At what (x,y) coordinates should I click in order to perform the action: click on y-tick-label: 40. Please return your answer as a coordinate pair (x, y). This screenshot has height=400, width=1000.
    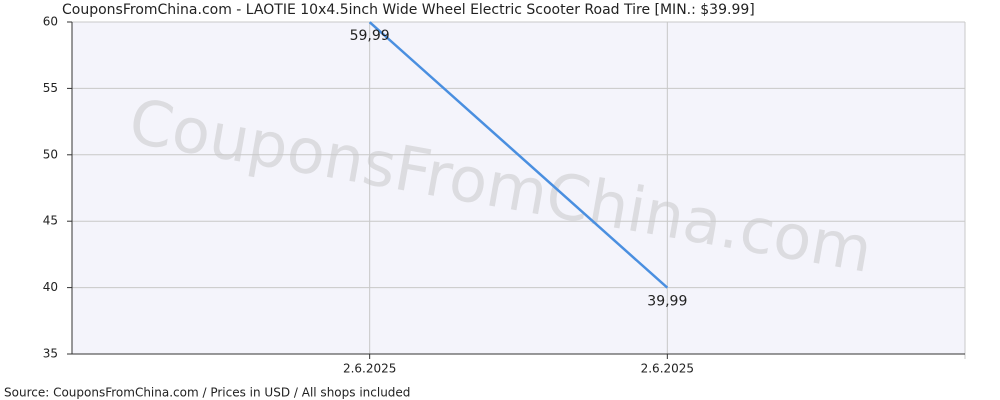
    Looking at the image, I should click on (50, 287).